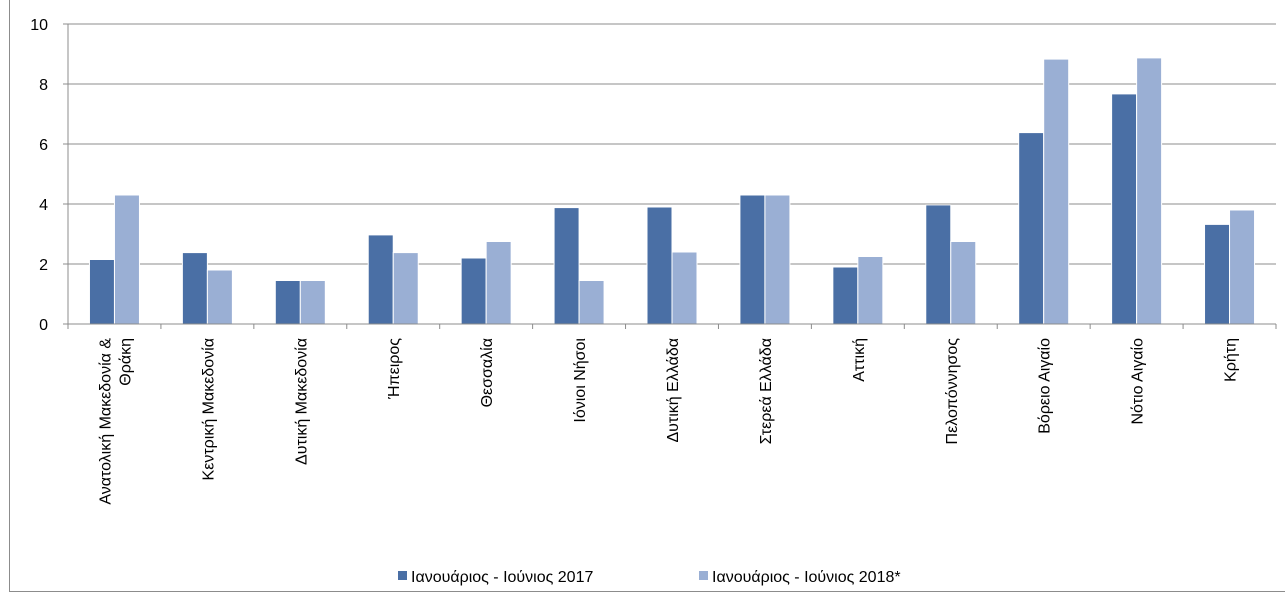  Describe the element at coordinates (487, 372) in the screenshot. I see `x-tick-label: Θεσσαλία` at that location.